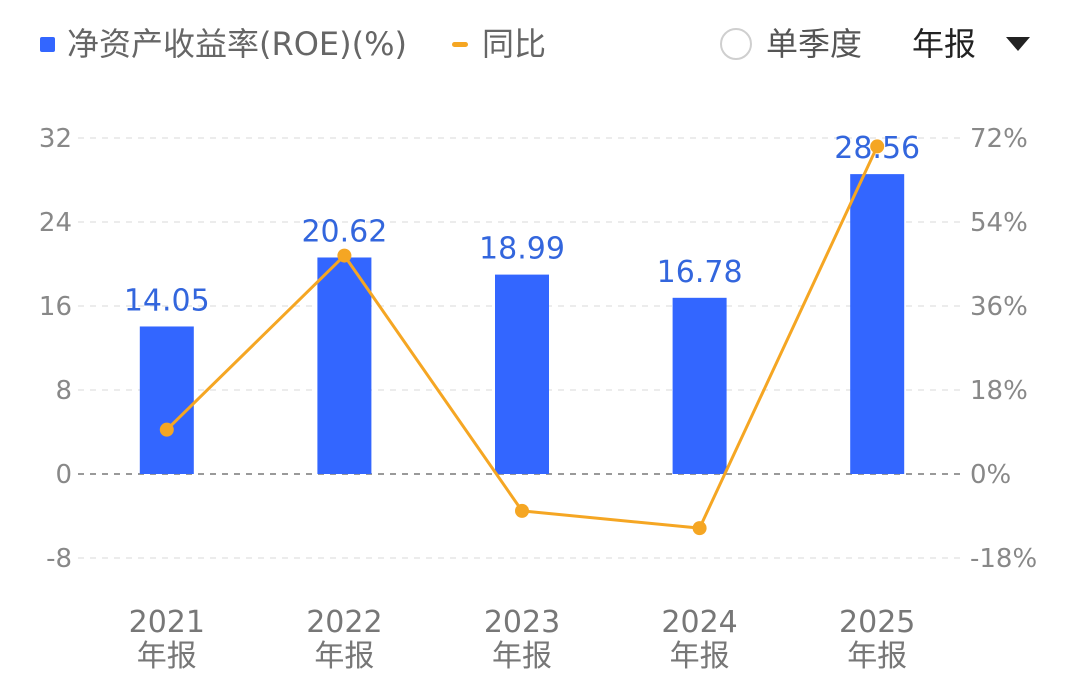 The height and width of the screenshot is (687, 1080). I want to click on legend-yoy: 同比, so click(499, 44).